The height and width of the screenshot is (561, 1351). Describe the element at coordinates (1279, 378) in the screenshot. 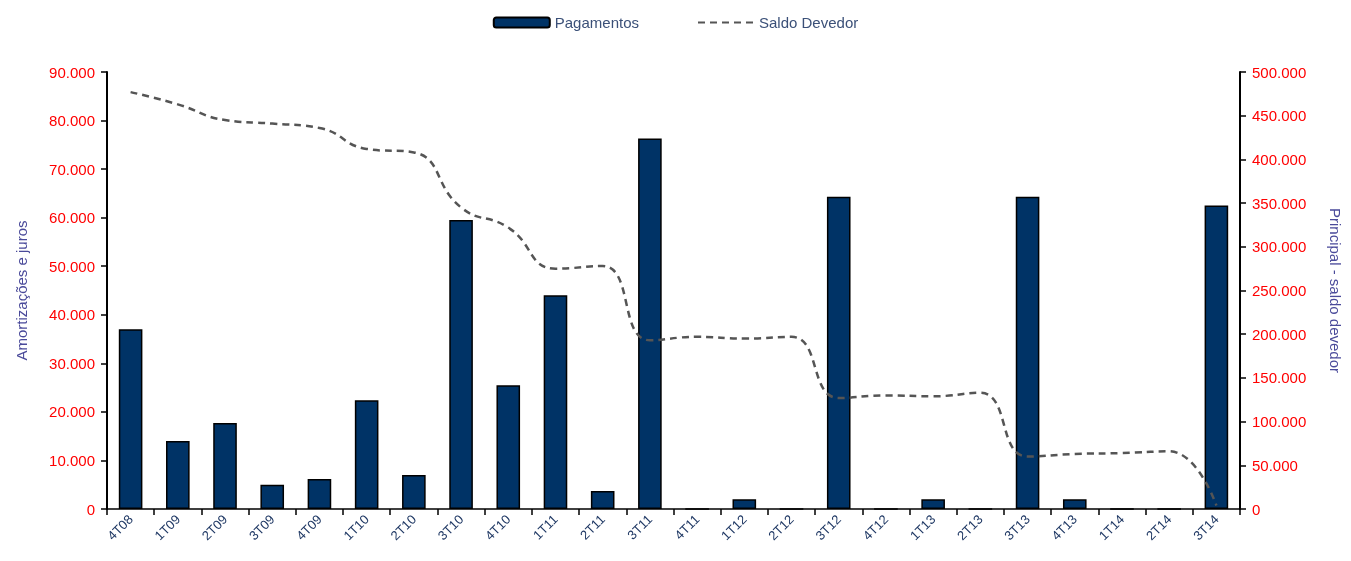

I see `y2-tick-label: 150.000` at that location.